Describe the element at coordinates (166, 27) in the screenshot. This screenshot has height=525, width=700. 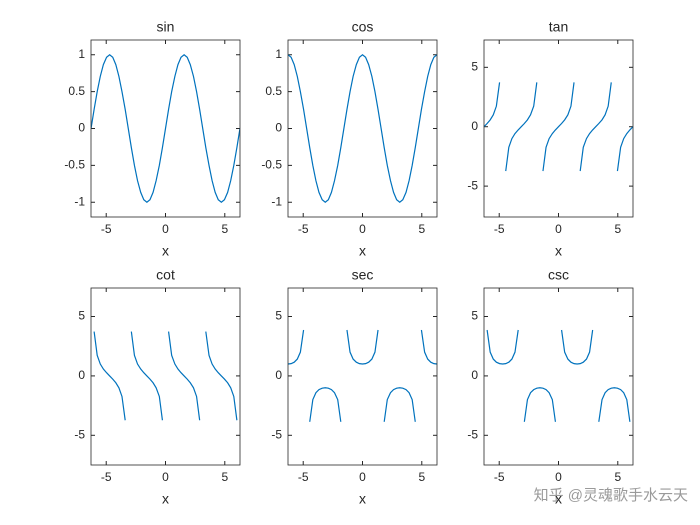
I see `chart-title: sin` at that location.